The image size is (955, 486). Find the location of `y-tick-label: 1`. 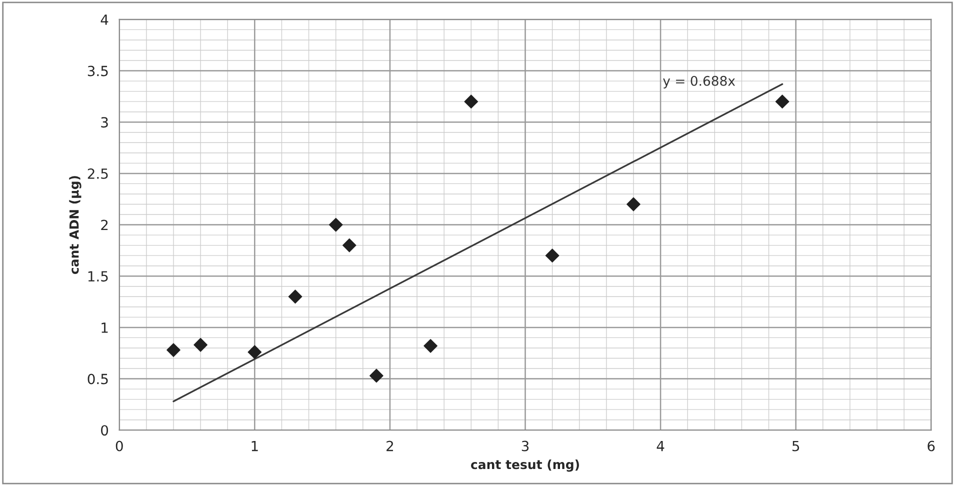

y-tick-label: 1 is located at coordinates (105, 327).